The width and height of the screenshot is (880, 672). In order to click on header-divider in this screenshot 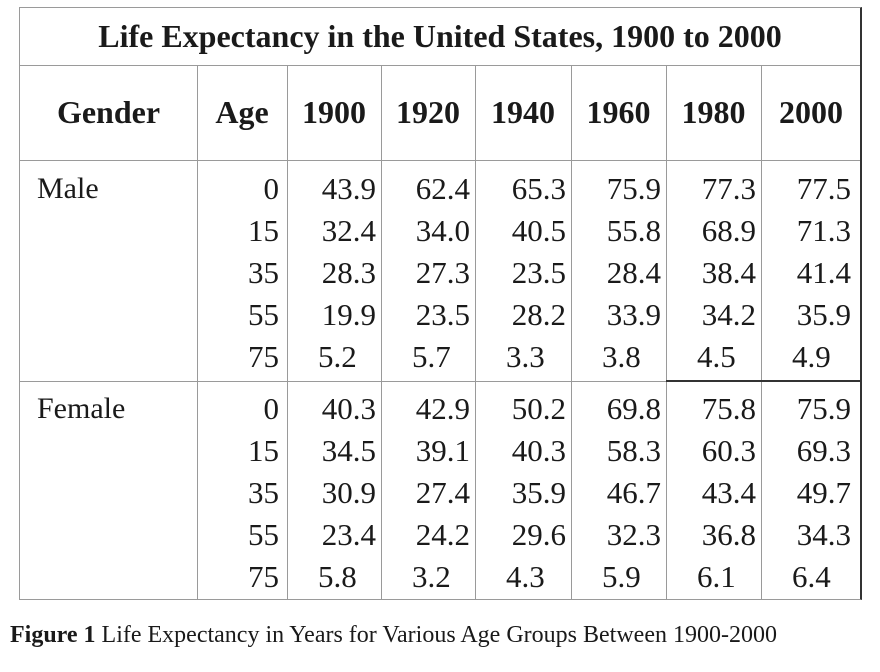, I will do `click(440, 160)`.